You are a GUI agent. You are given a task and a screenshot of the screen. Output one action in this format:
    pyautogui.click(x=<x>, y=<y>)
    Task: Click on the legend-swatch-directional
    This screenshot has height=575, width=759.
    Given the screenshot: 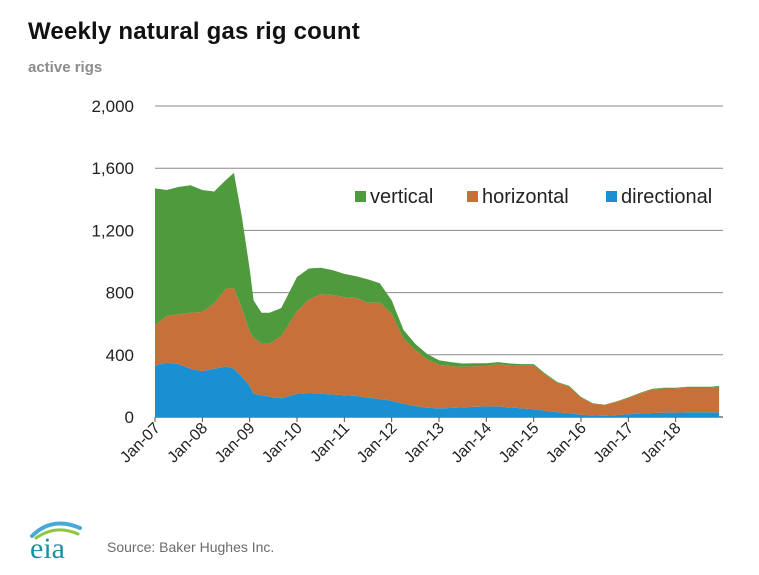 What is the action you would take?
    pyautogui.click(x=611, y=196)
    